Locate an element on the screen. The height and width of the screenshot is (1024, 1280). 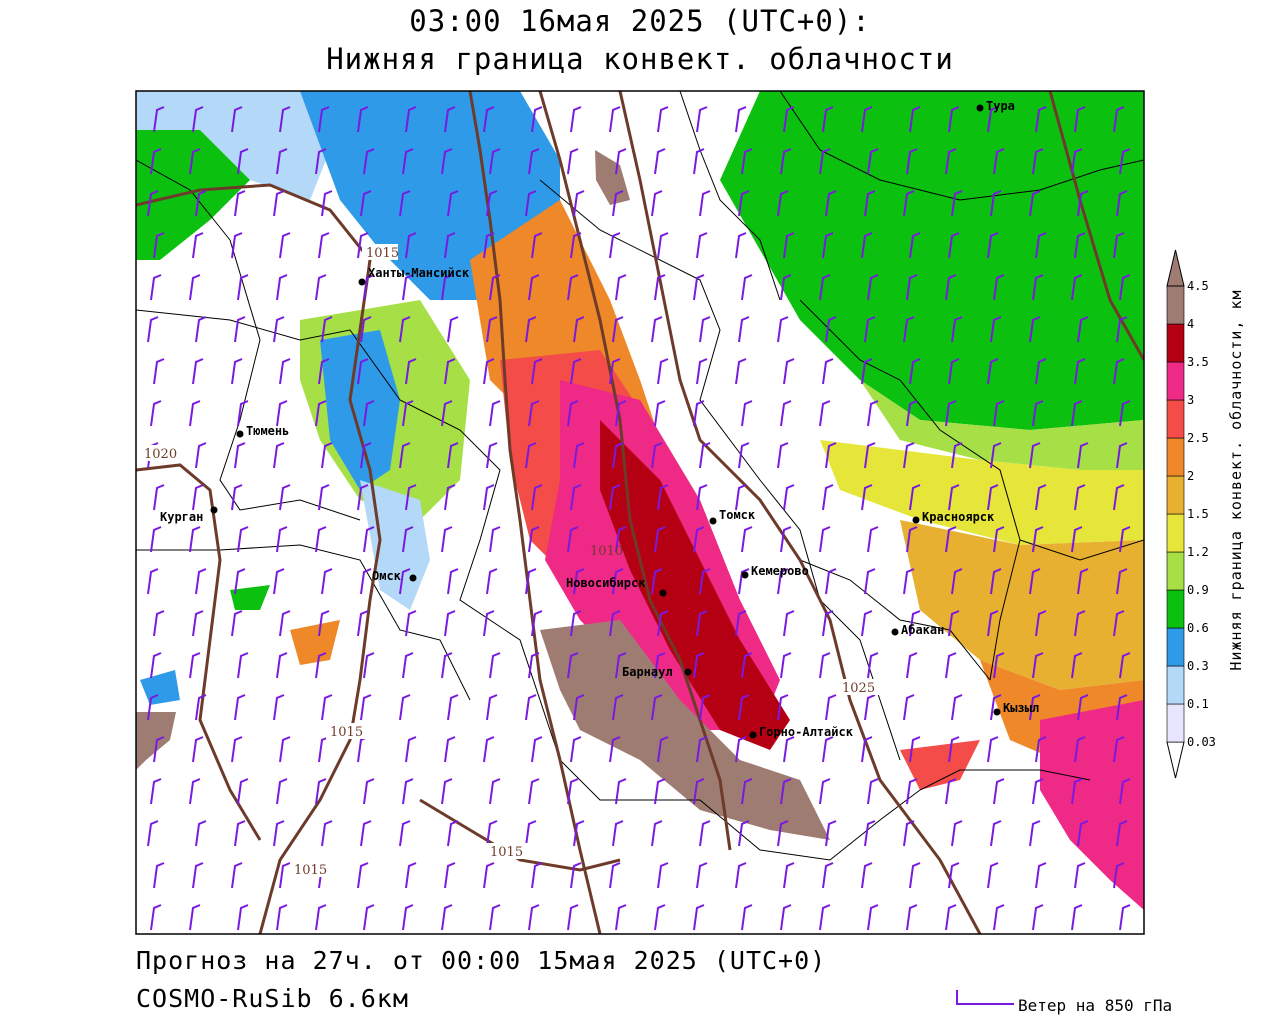
city-label: Барнаул is located at coordinates (647, 672).